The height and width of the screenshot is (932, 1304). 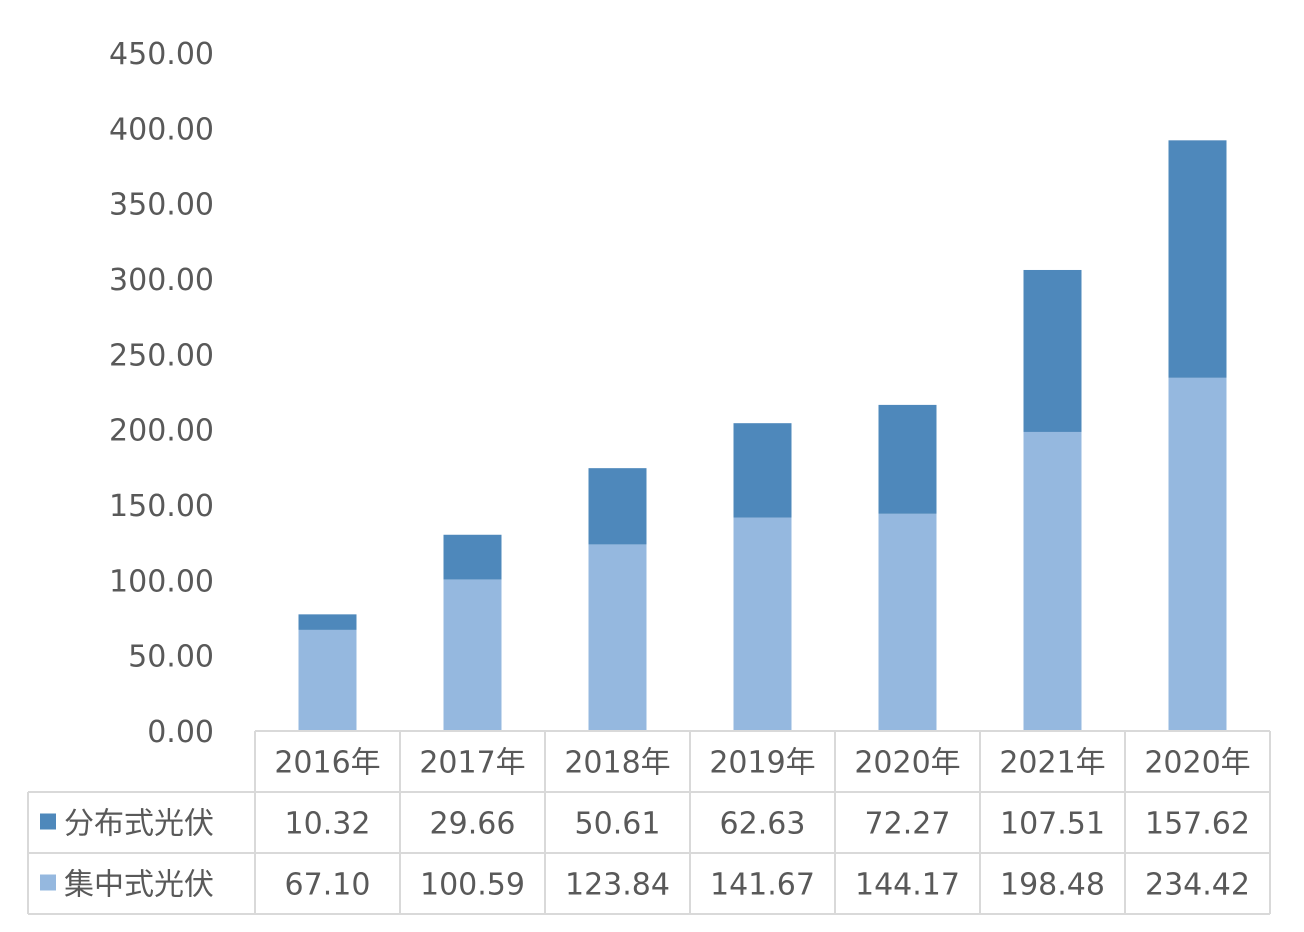 I want to click on data-cell-value: 234.42, so click(x=1197, y=885).